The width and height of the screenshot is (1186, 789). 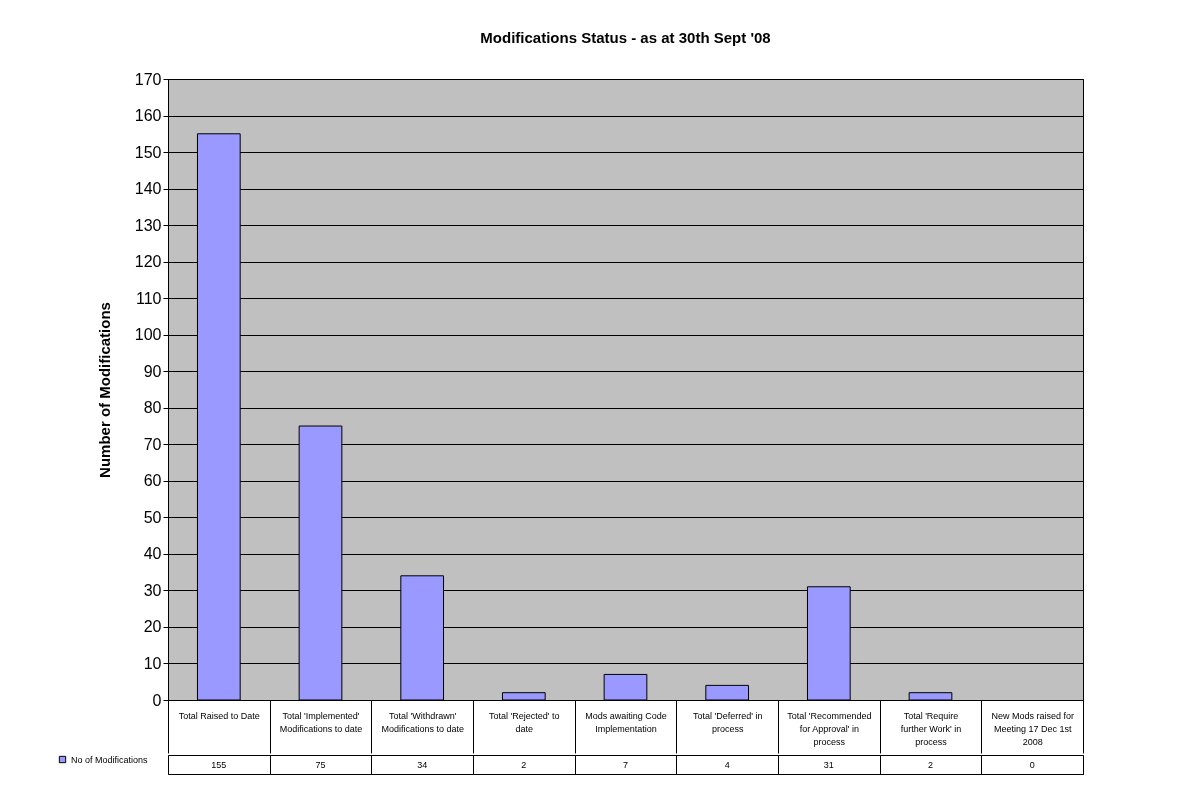 What do you see at coordinates (152, 481) in the screenshot?
I see `y-tick-label: 60` at bounding box center [152, 481].